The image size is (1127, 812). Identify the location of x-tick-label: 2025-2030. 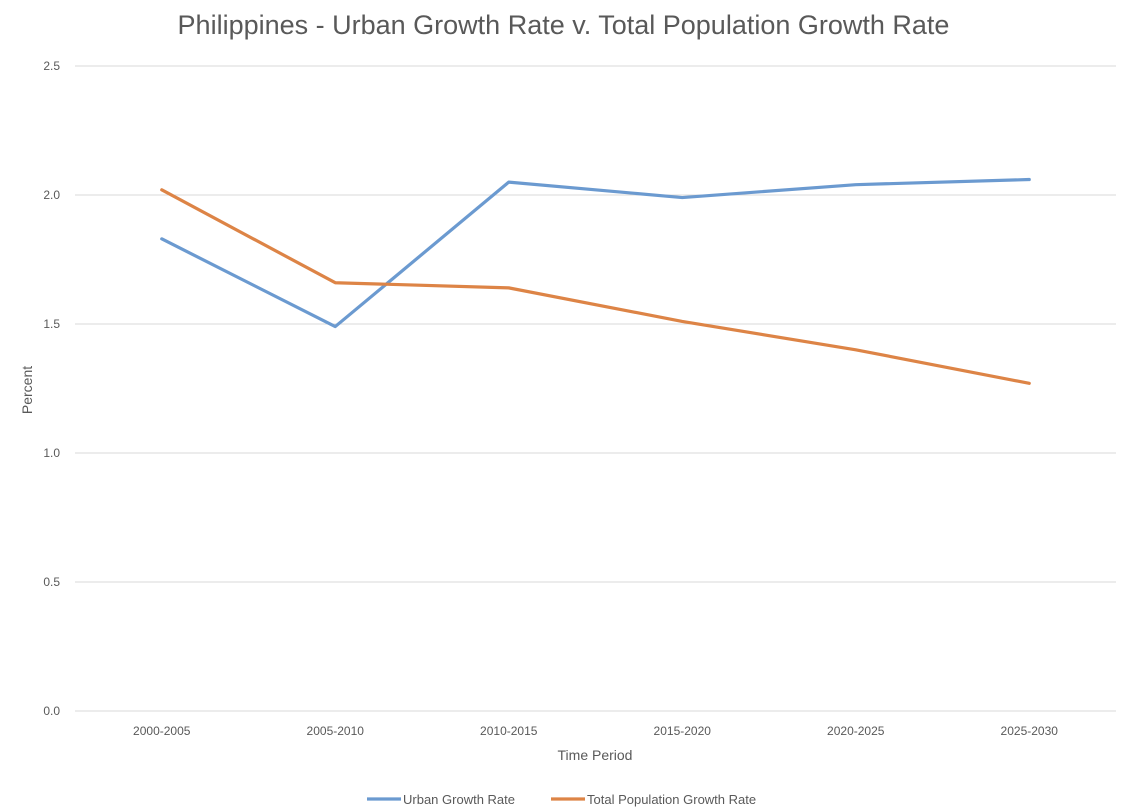
(1030, 731).